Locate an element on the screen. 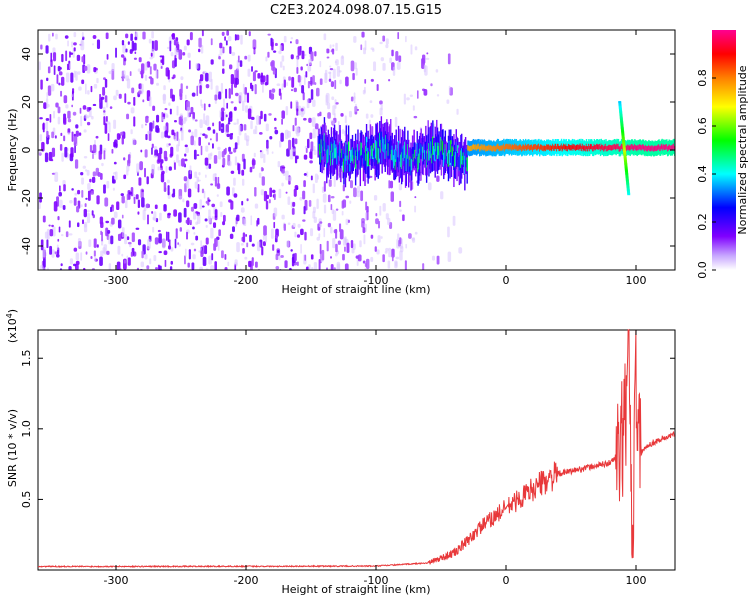 Image resolution: width=750 pixels, height=600 pixels. spectrogram-x-tick-label: 100 is located at coordinates (636, 280).